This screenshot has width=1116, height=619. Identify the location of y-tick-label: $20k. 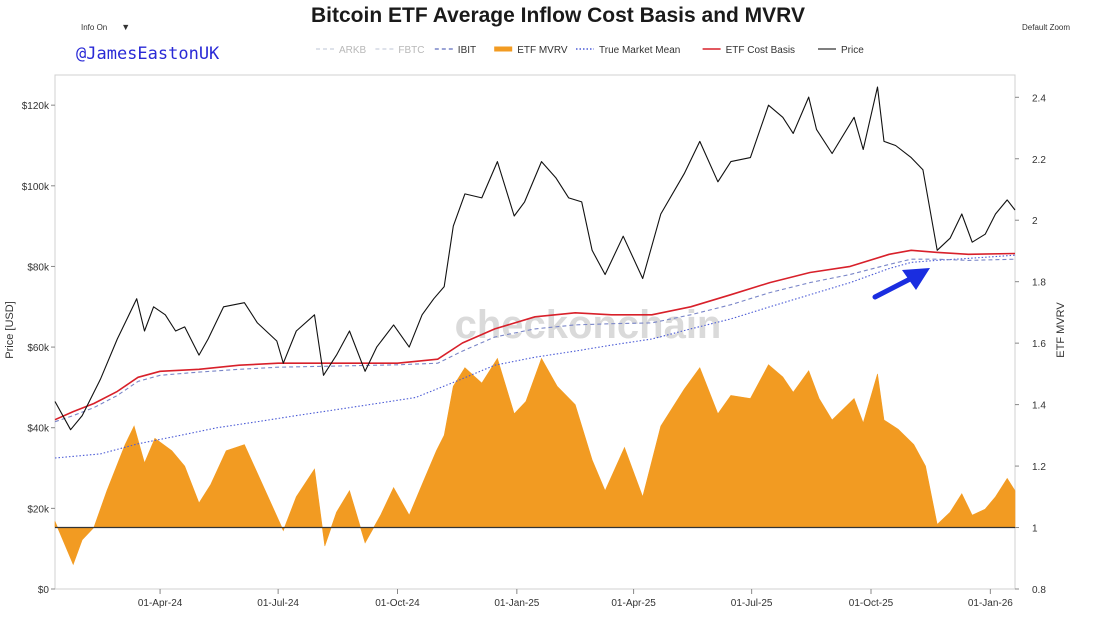
(38, 509).